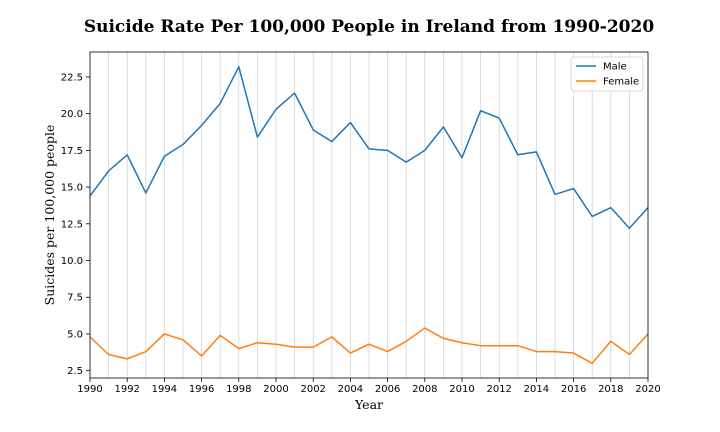  I want to click on x-tick-label: 2010, so click(461, 389).